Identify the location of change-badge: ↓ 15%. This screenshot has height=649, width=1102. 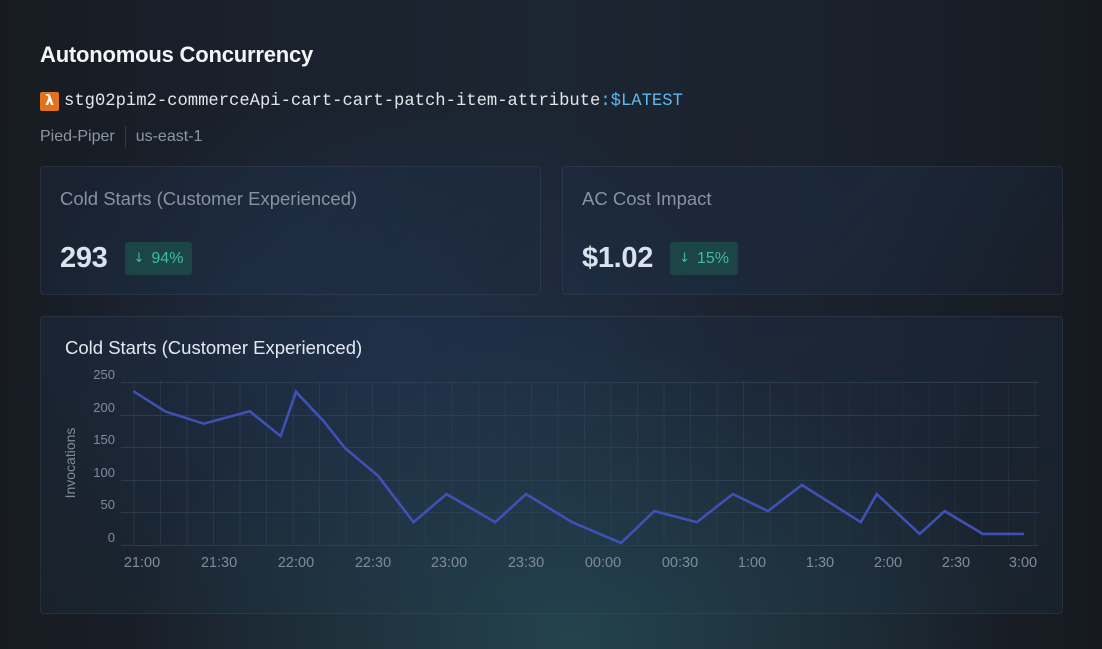
(704, 258).